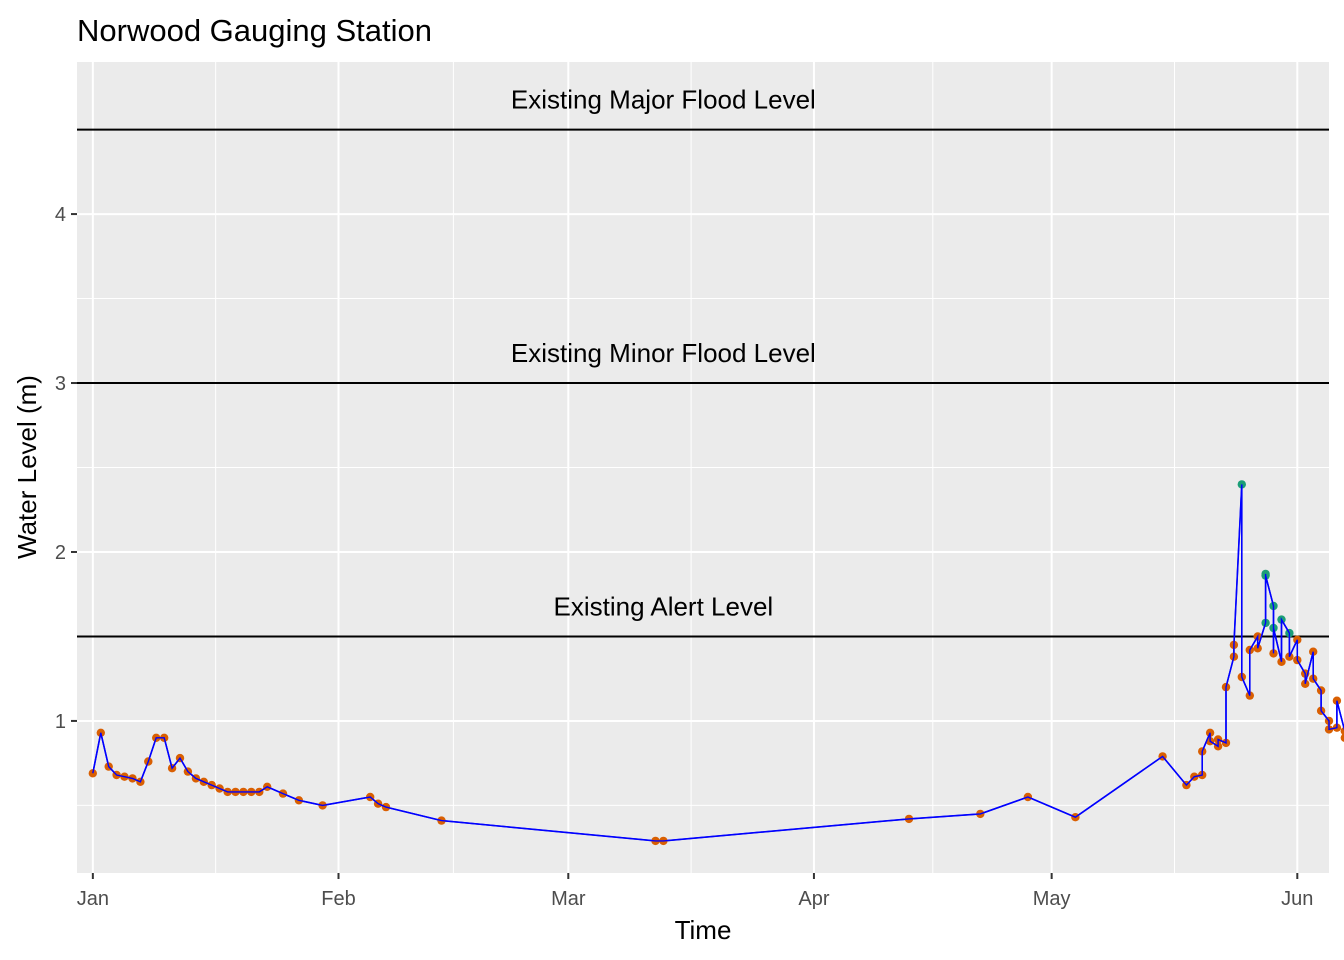 The height and width of the screenshot is (960, 1344). What do you see at coordinates (703, 930) in the screenshot?
I see `x-axis-title: Time` at bounding box center [703, 930].